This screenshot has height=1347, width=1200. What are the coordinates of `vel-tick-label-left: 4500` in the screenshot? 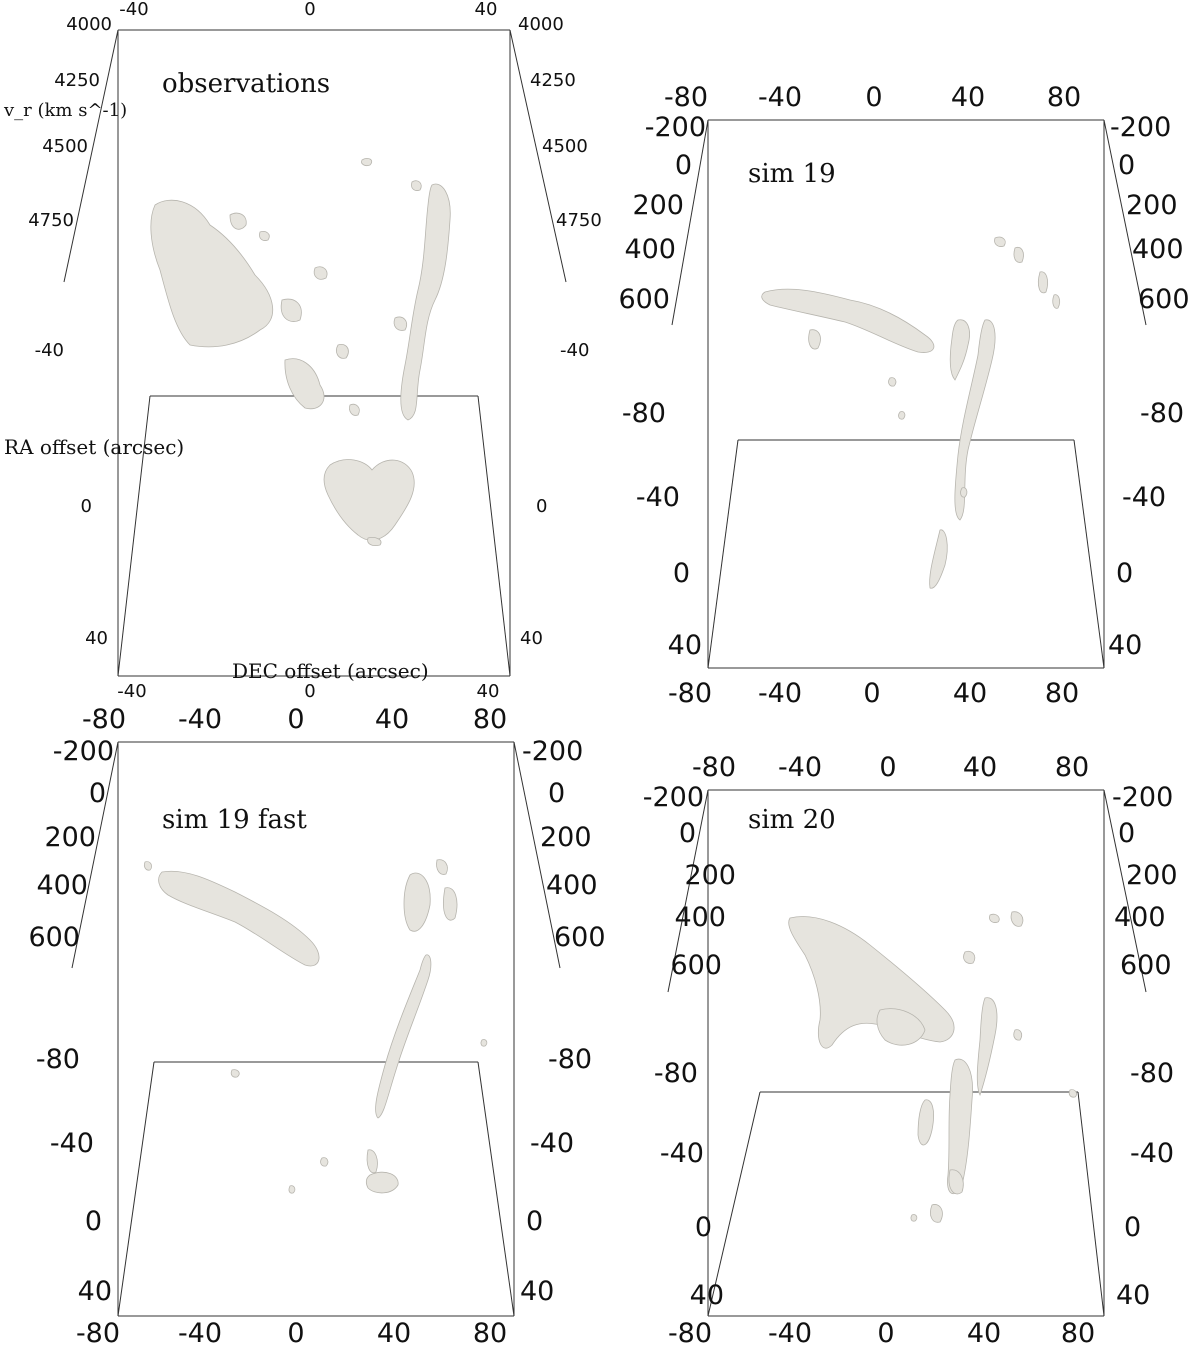 It's located at (65, 146).